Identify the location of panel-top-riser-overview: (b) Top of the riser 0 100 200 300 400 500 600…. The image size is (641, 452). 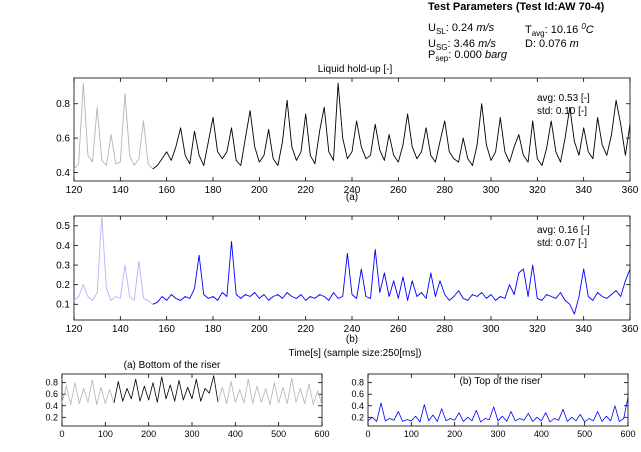
(493, 406).